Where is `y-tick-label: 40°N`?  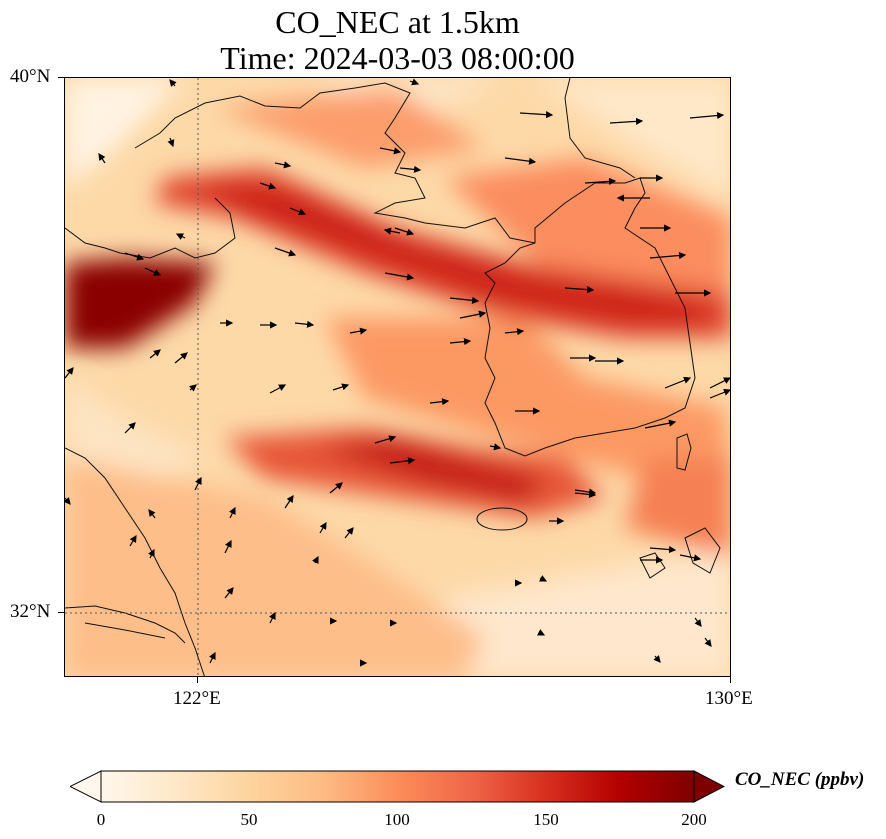
y-tick-label: 40°N is located at coordinates (30, 76).